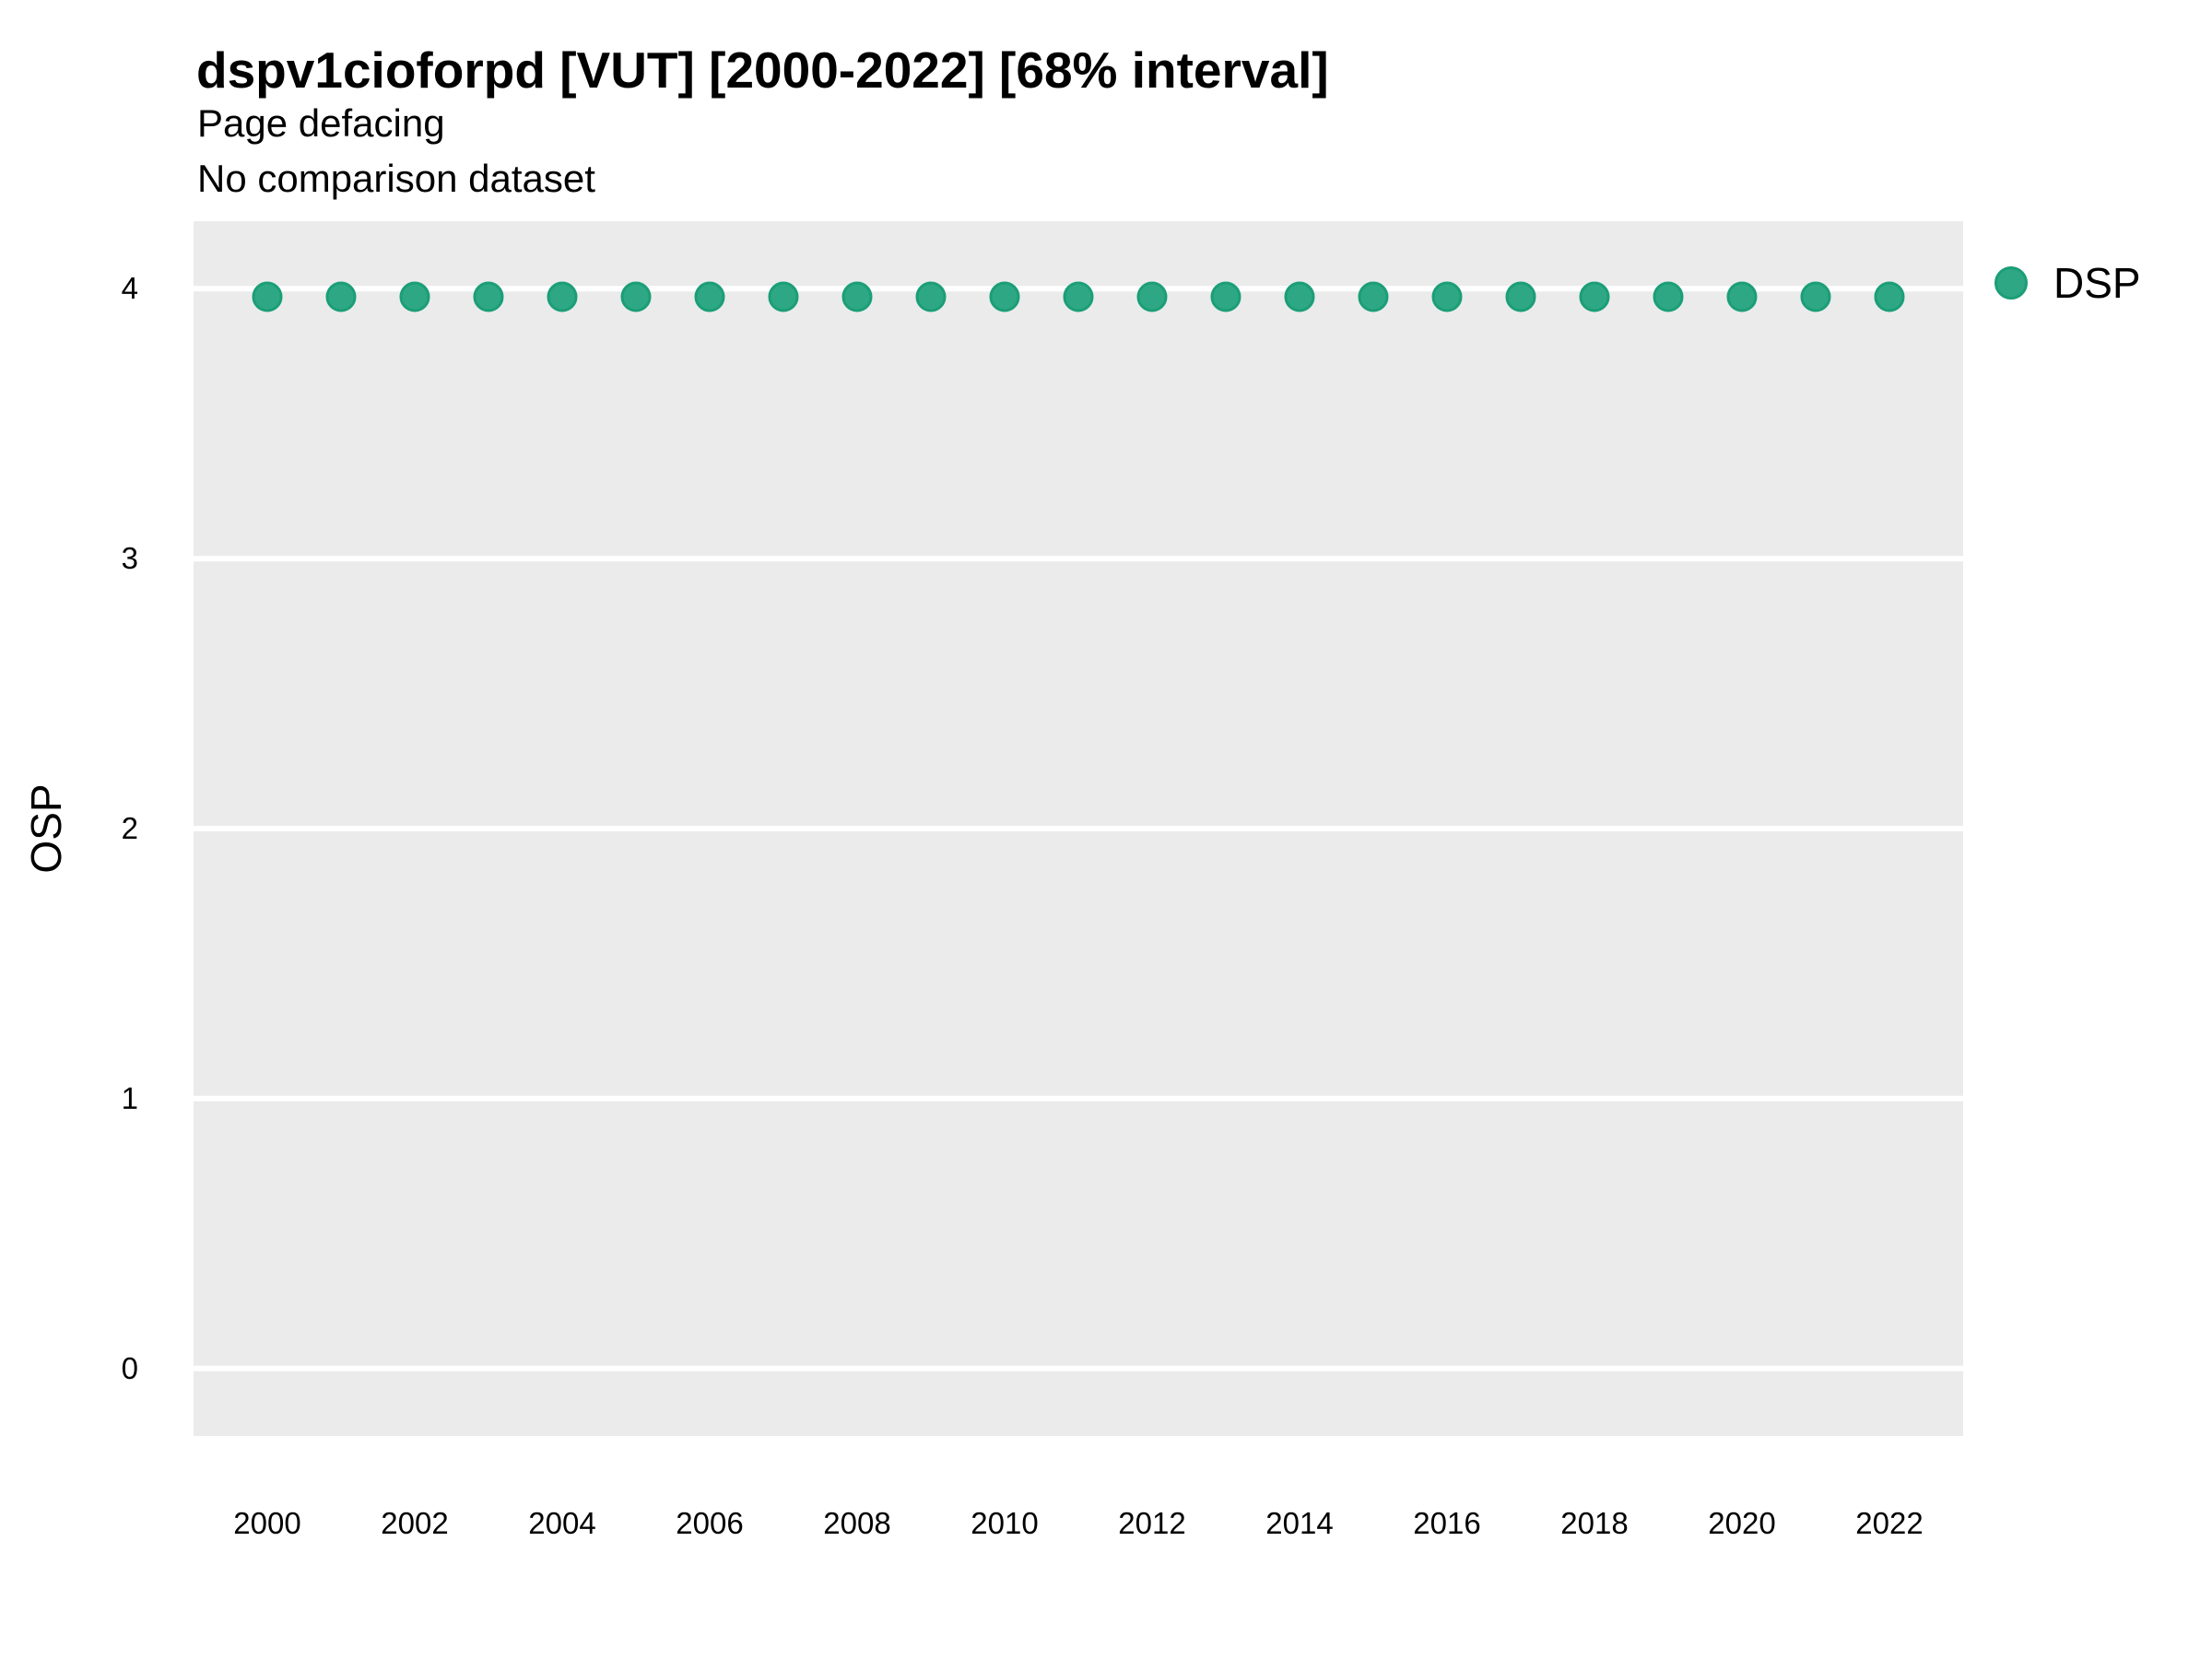 The image size is (2212, 1659). Describe the element at coordinates (857, 1523) in the screenshot. I see `x-tick-label-2008: 2008` at that location.